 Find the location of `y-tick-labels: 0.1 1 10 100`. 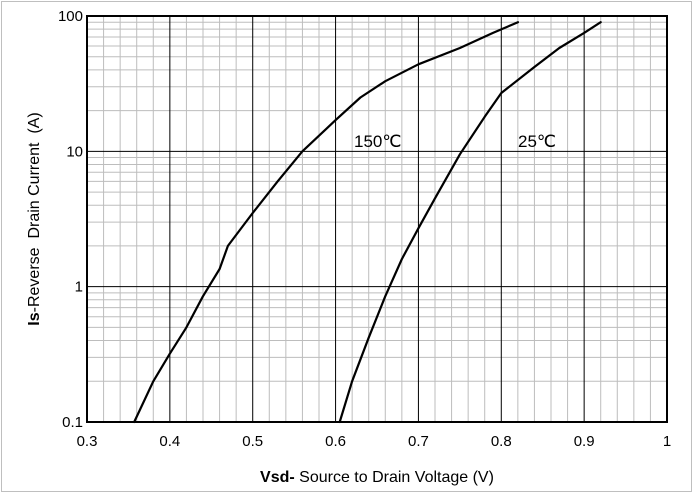

y-tick-labels: 0.1 1 10 100 is located at coordinates (70, 219).